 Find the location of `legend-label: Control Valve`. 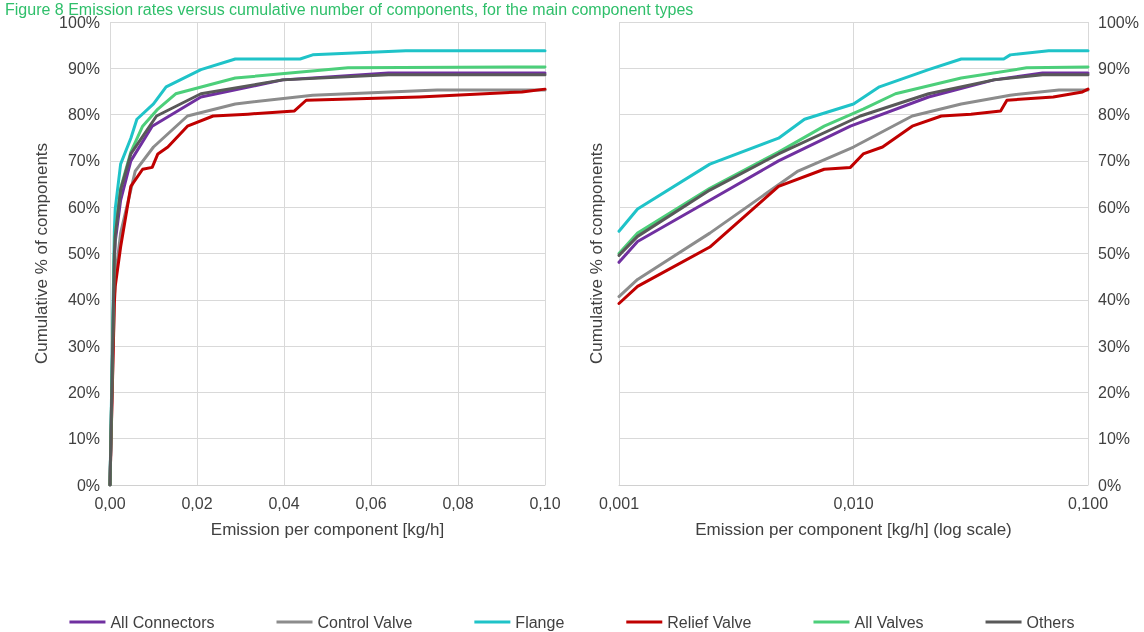

legend-label: Control Valve is located at coordinates (365, 622).